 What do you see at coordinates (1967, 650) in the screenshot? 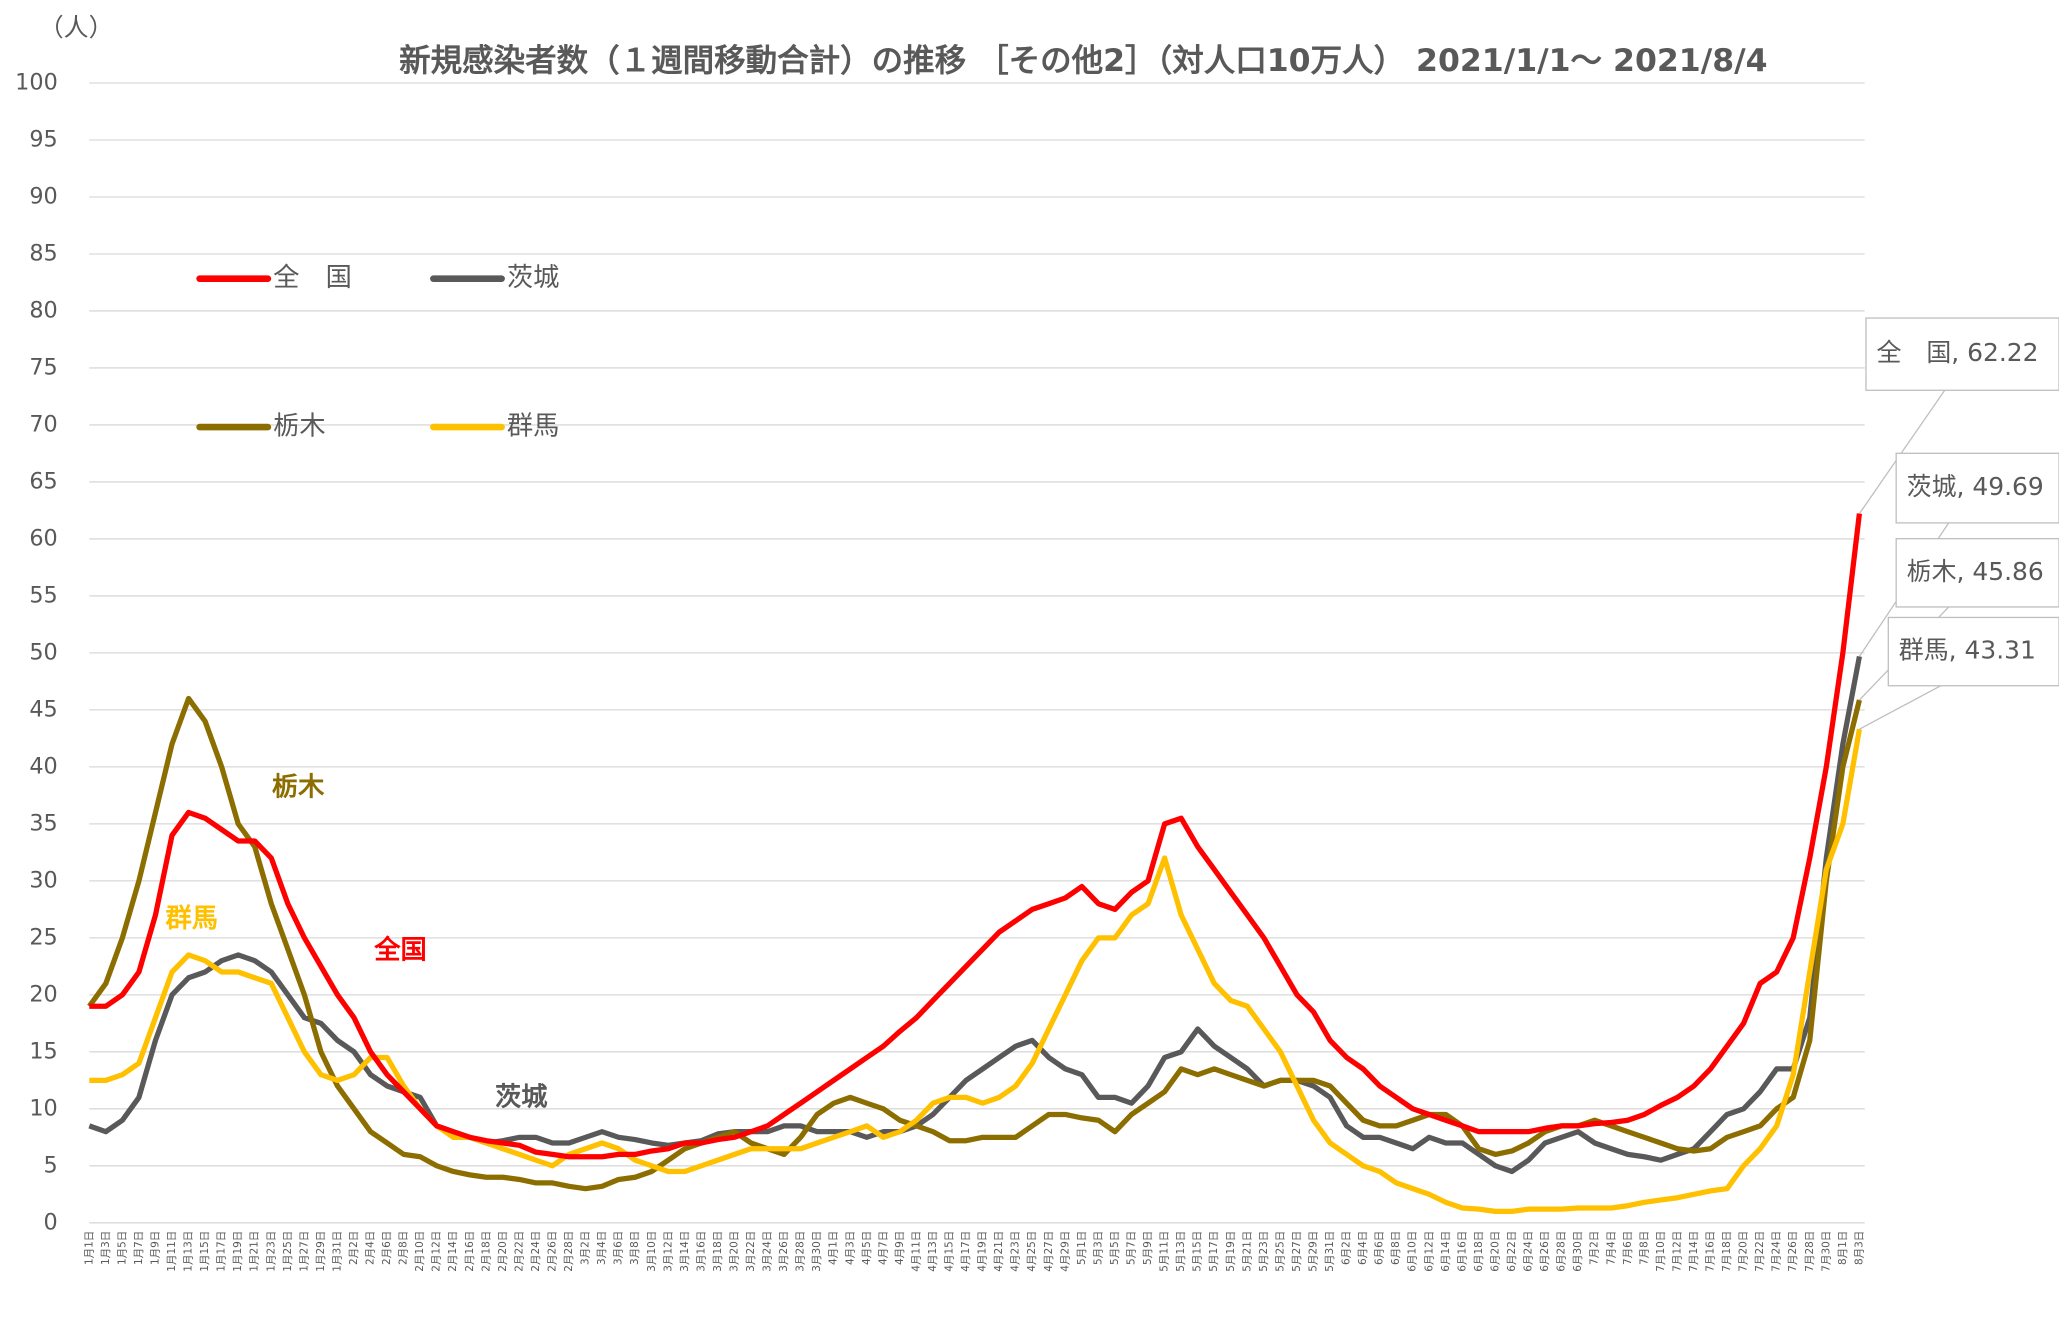
I see `end-label: 群馬, 43.31` at bounding box center [1967, 650].